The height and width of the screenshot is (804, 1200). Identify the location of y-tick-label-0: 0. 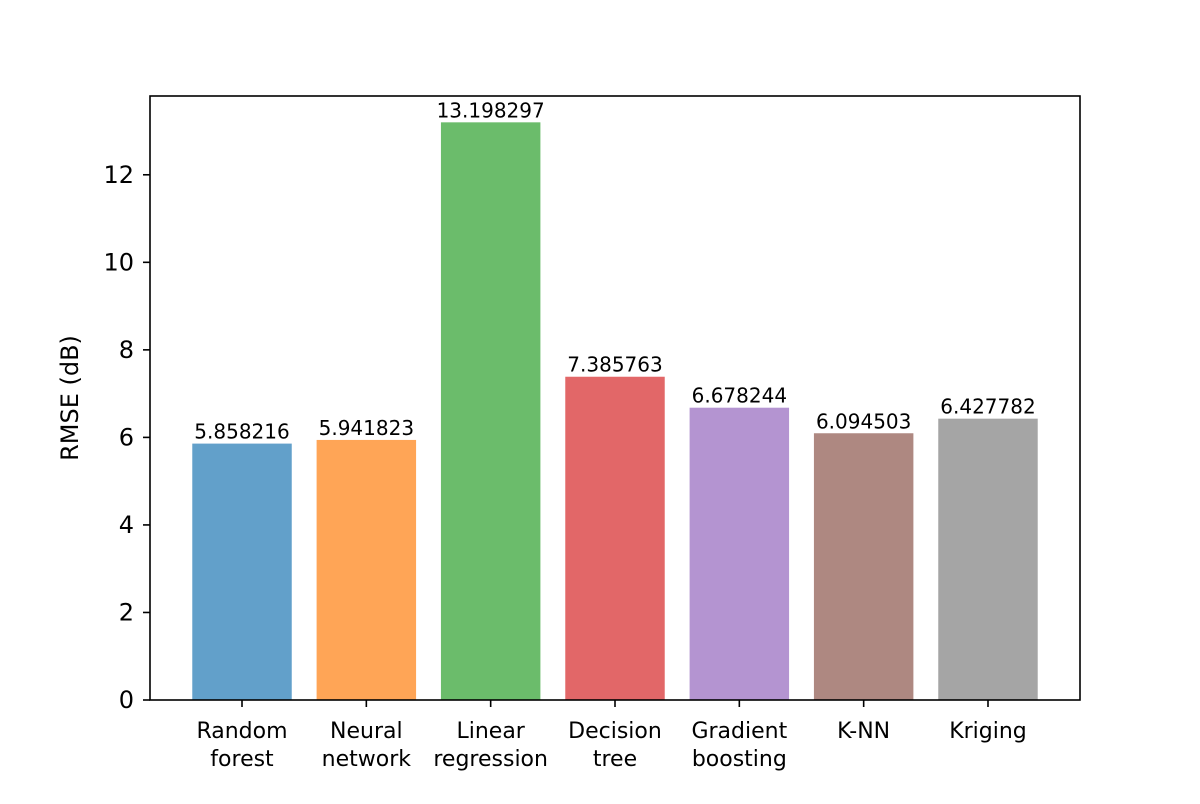
(126, 700).